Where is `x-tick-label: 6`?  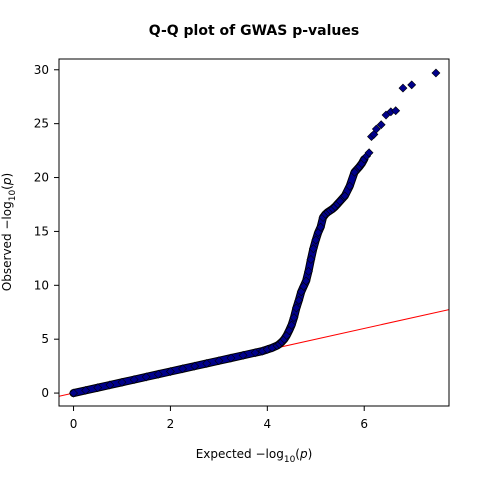
x-tick-label: 6 is located at coordinates (364, 424).